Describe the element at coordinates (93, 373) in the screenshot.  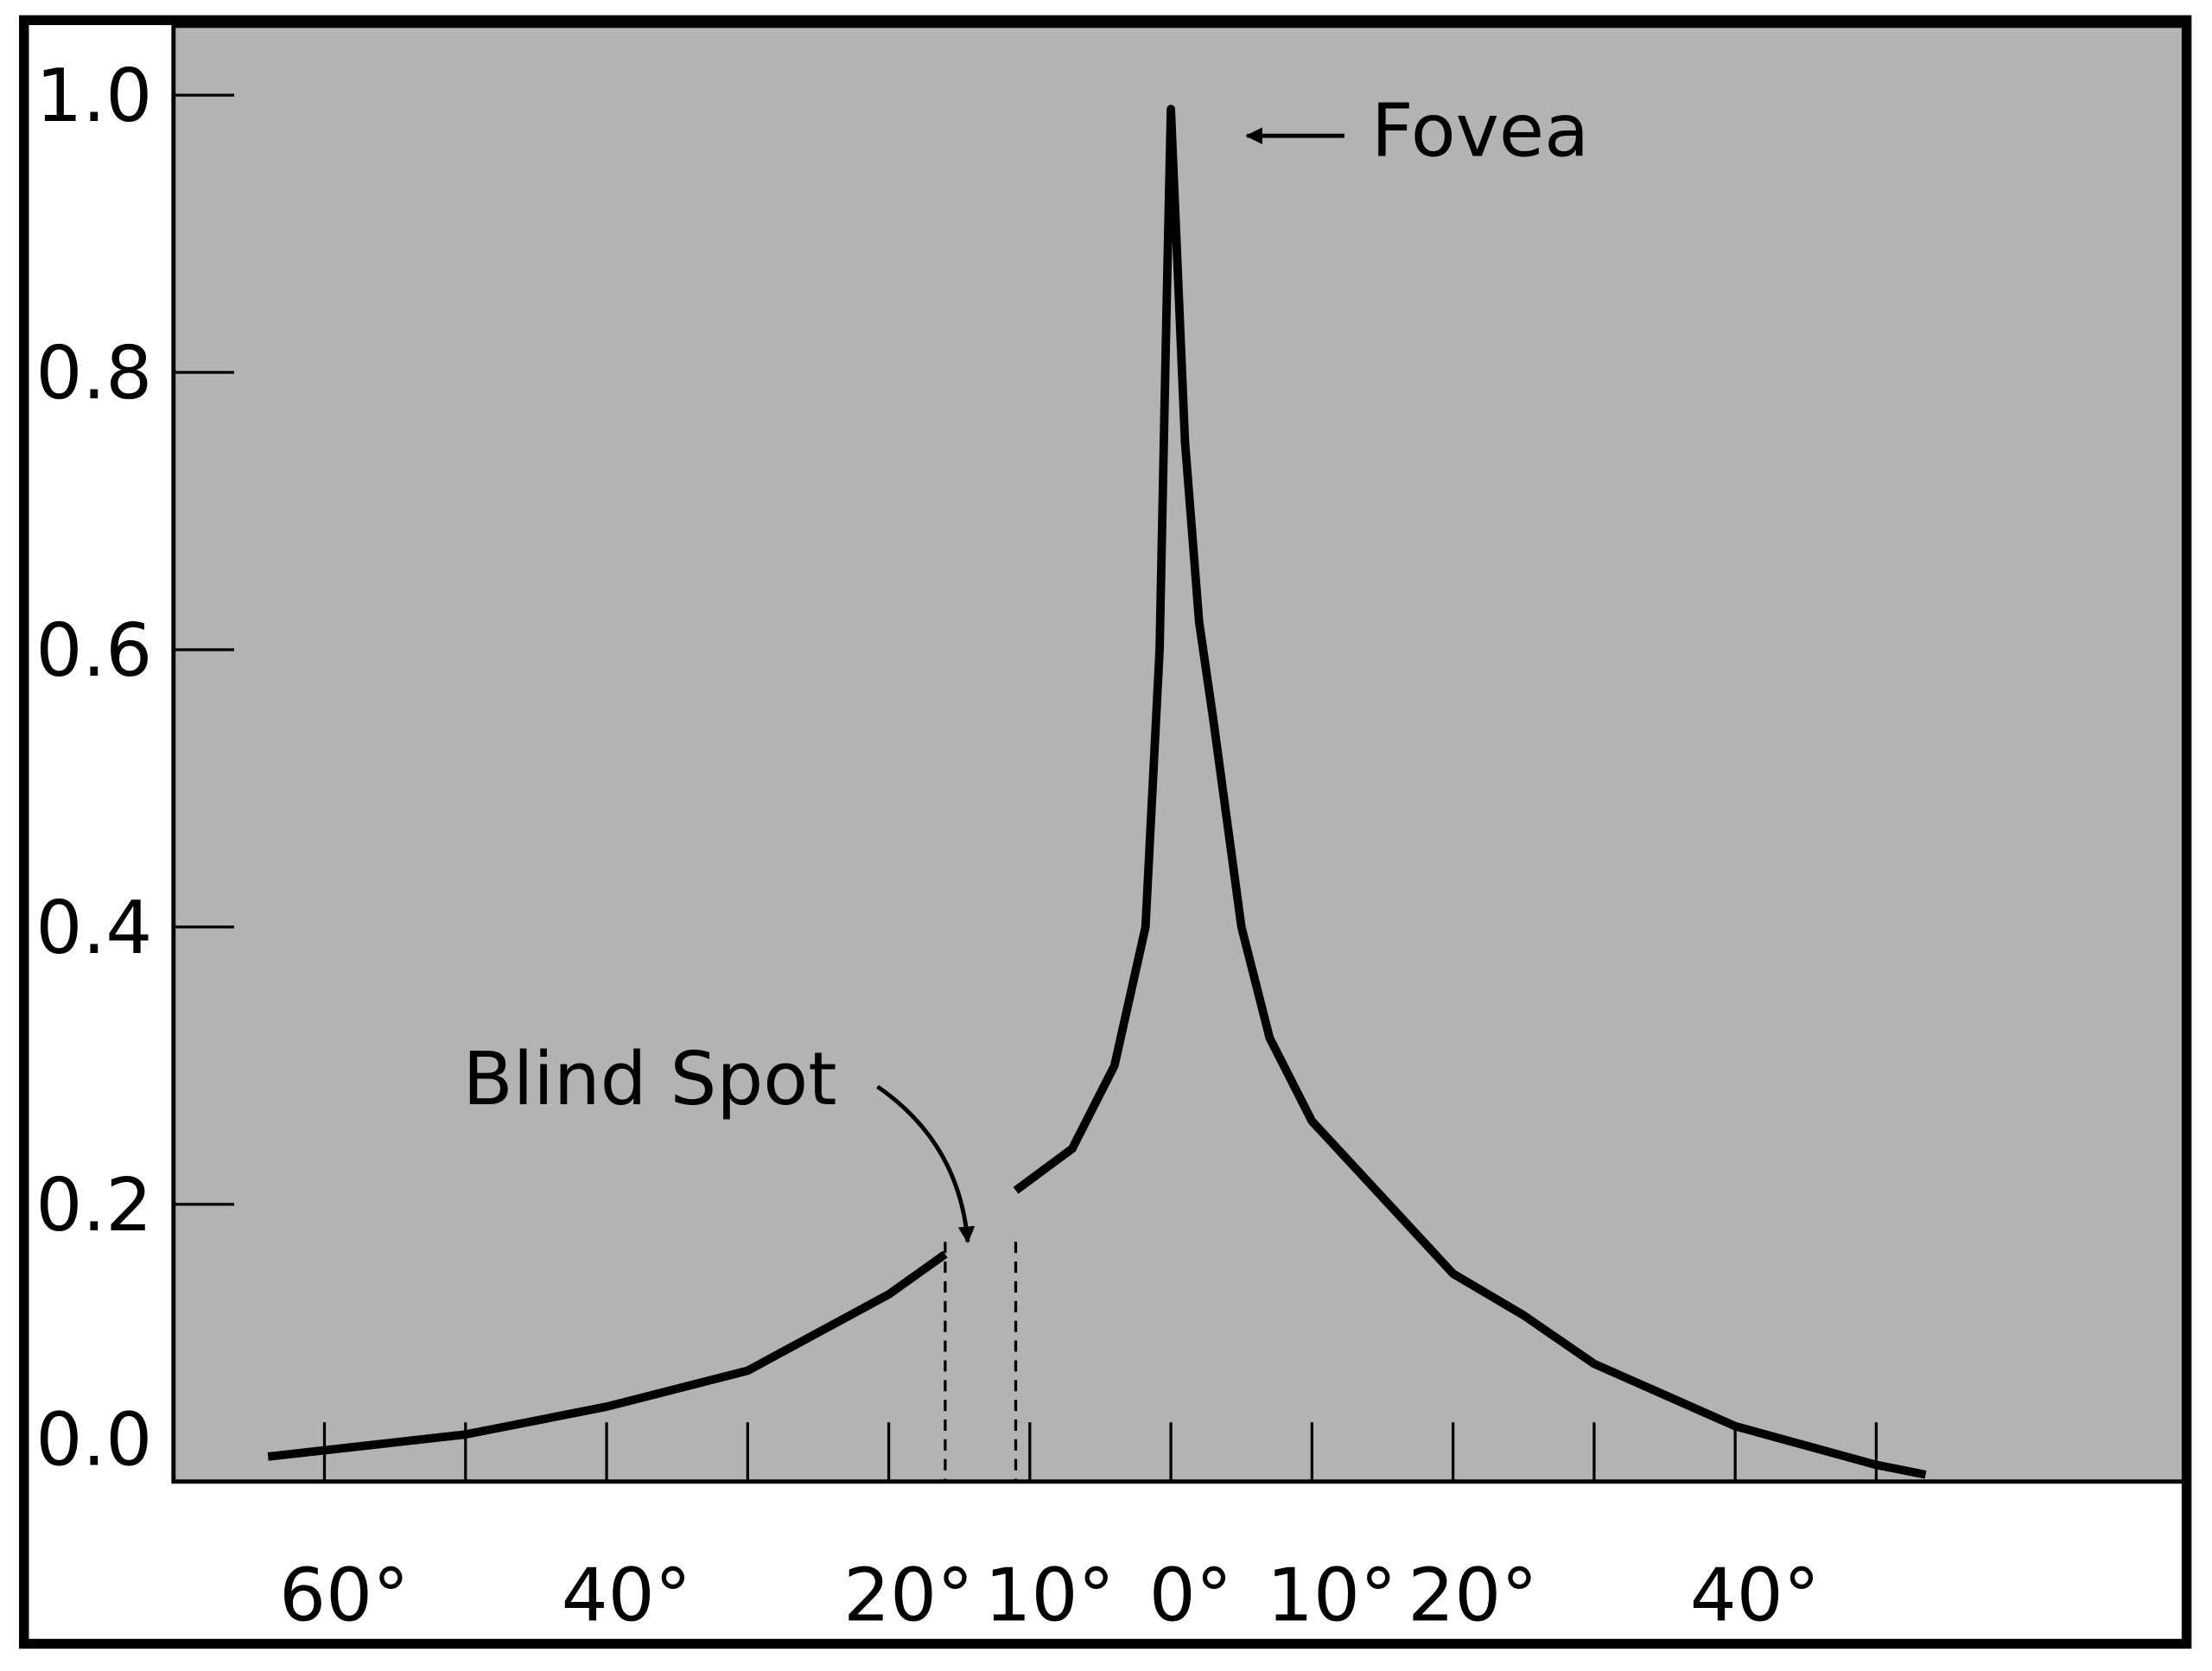
I see `y-tick-label: 0.8` at that location.